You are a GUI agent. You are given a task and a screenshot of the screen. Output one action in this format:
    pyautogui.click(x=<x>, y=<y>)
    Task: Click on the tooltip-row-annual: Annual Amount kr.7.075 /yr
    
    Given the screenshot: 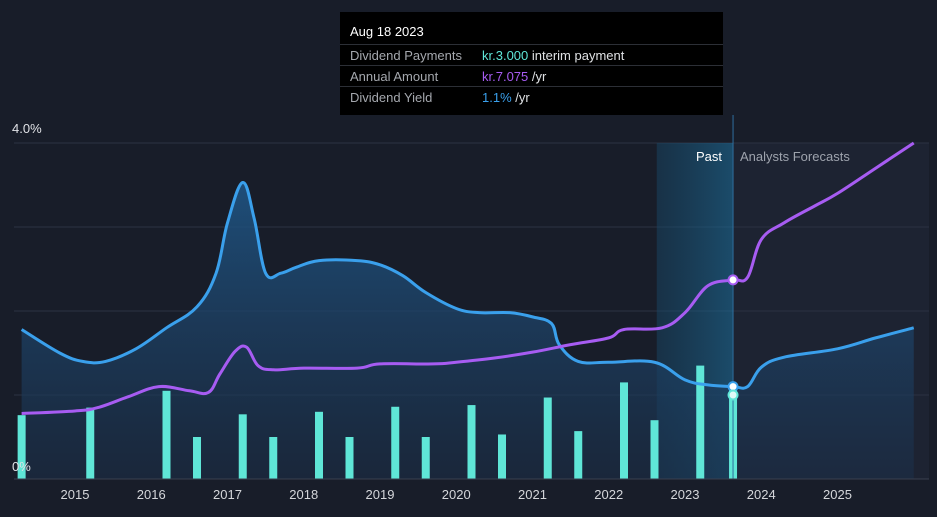 What is the action you would take?
    pyautogui.click(x=531, y=76)
    